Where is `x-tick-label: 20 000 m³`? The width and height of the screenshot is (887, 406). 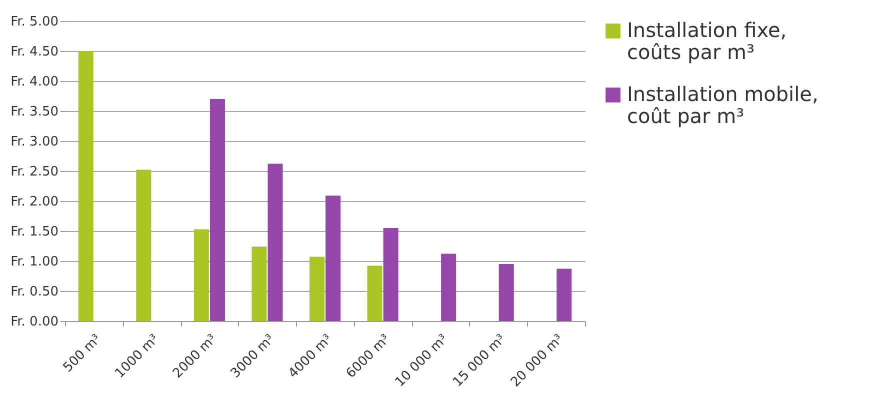 x-tick-label: 20 000 m³ is located at coordinates (537, 361).